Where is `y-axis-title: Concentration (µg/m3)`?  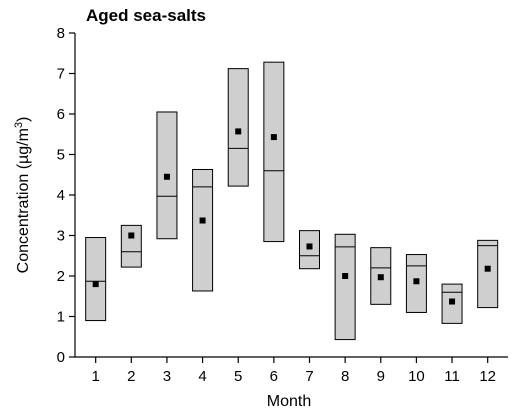
y-axis-title: Concentration (µg/m3) is located at coordinates (22, 195).